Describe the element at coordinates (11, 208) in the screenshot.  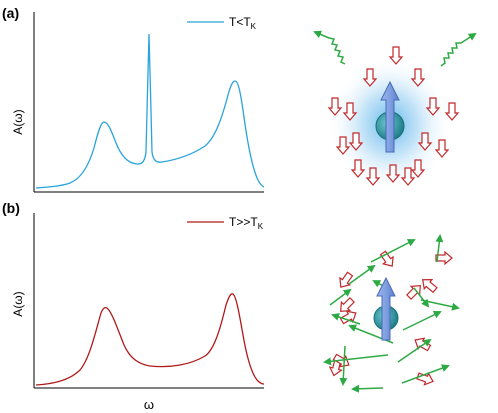
I see `panel-b-tag: (b)` at that location.